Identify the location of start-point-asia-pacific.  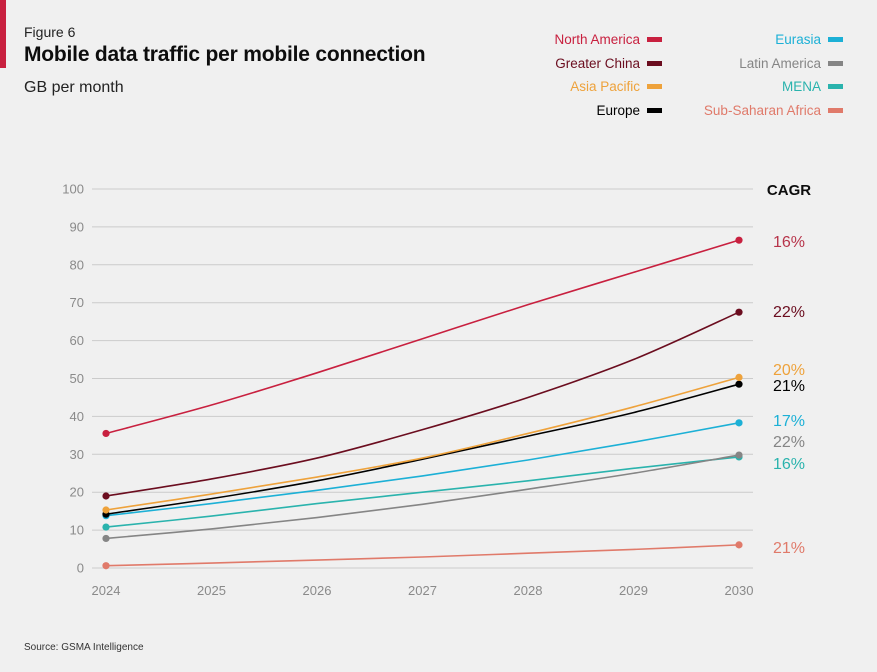
(106, 510).